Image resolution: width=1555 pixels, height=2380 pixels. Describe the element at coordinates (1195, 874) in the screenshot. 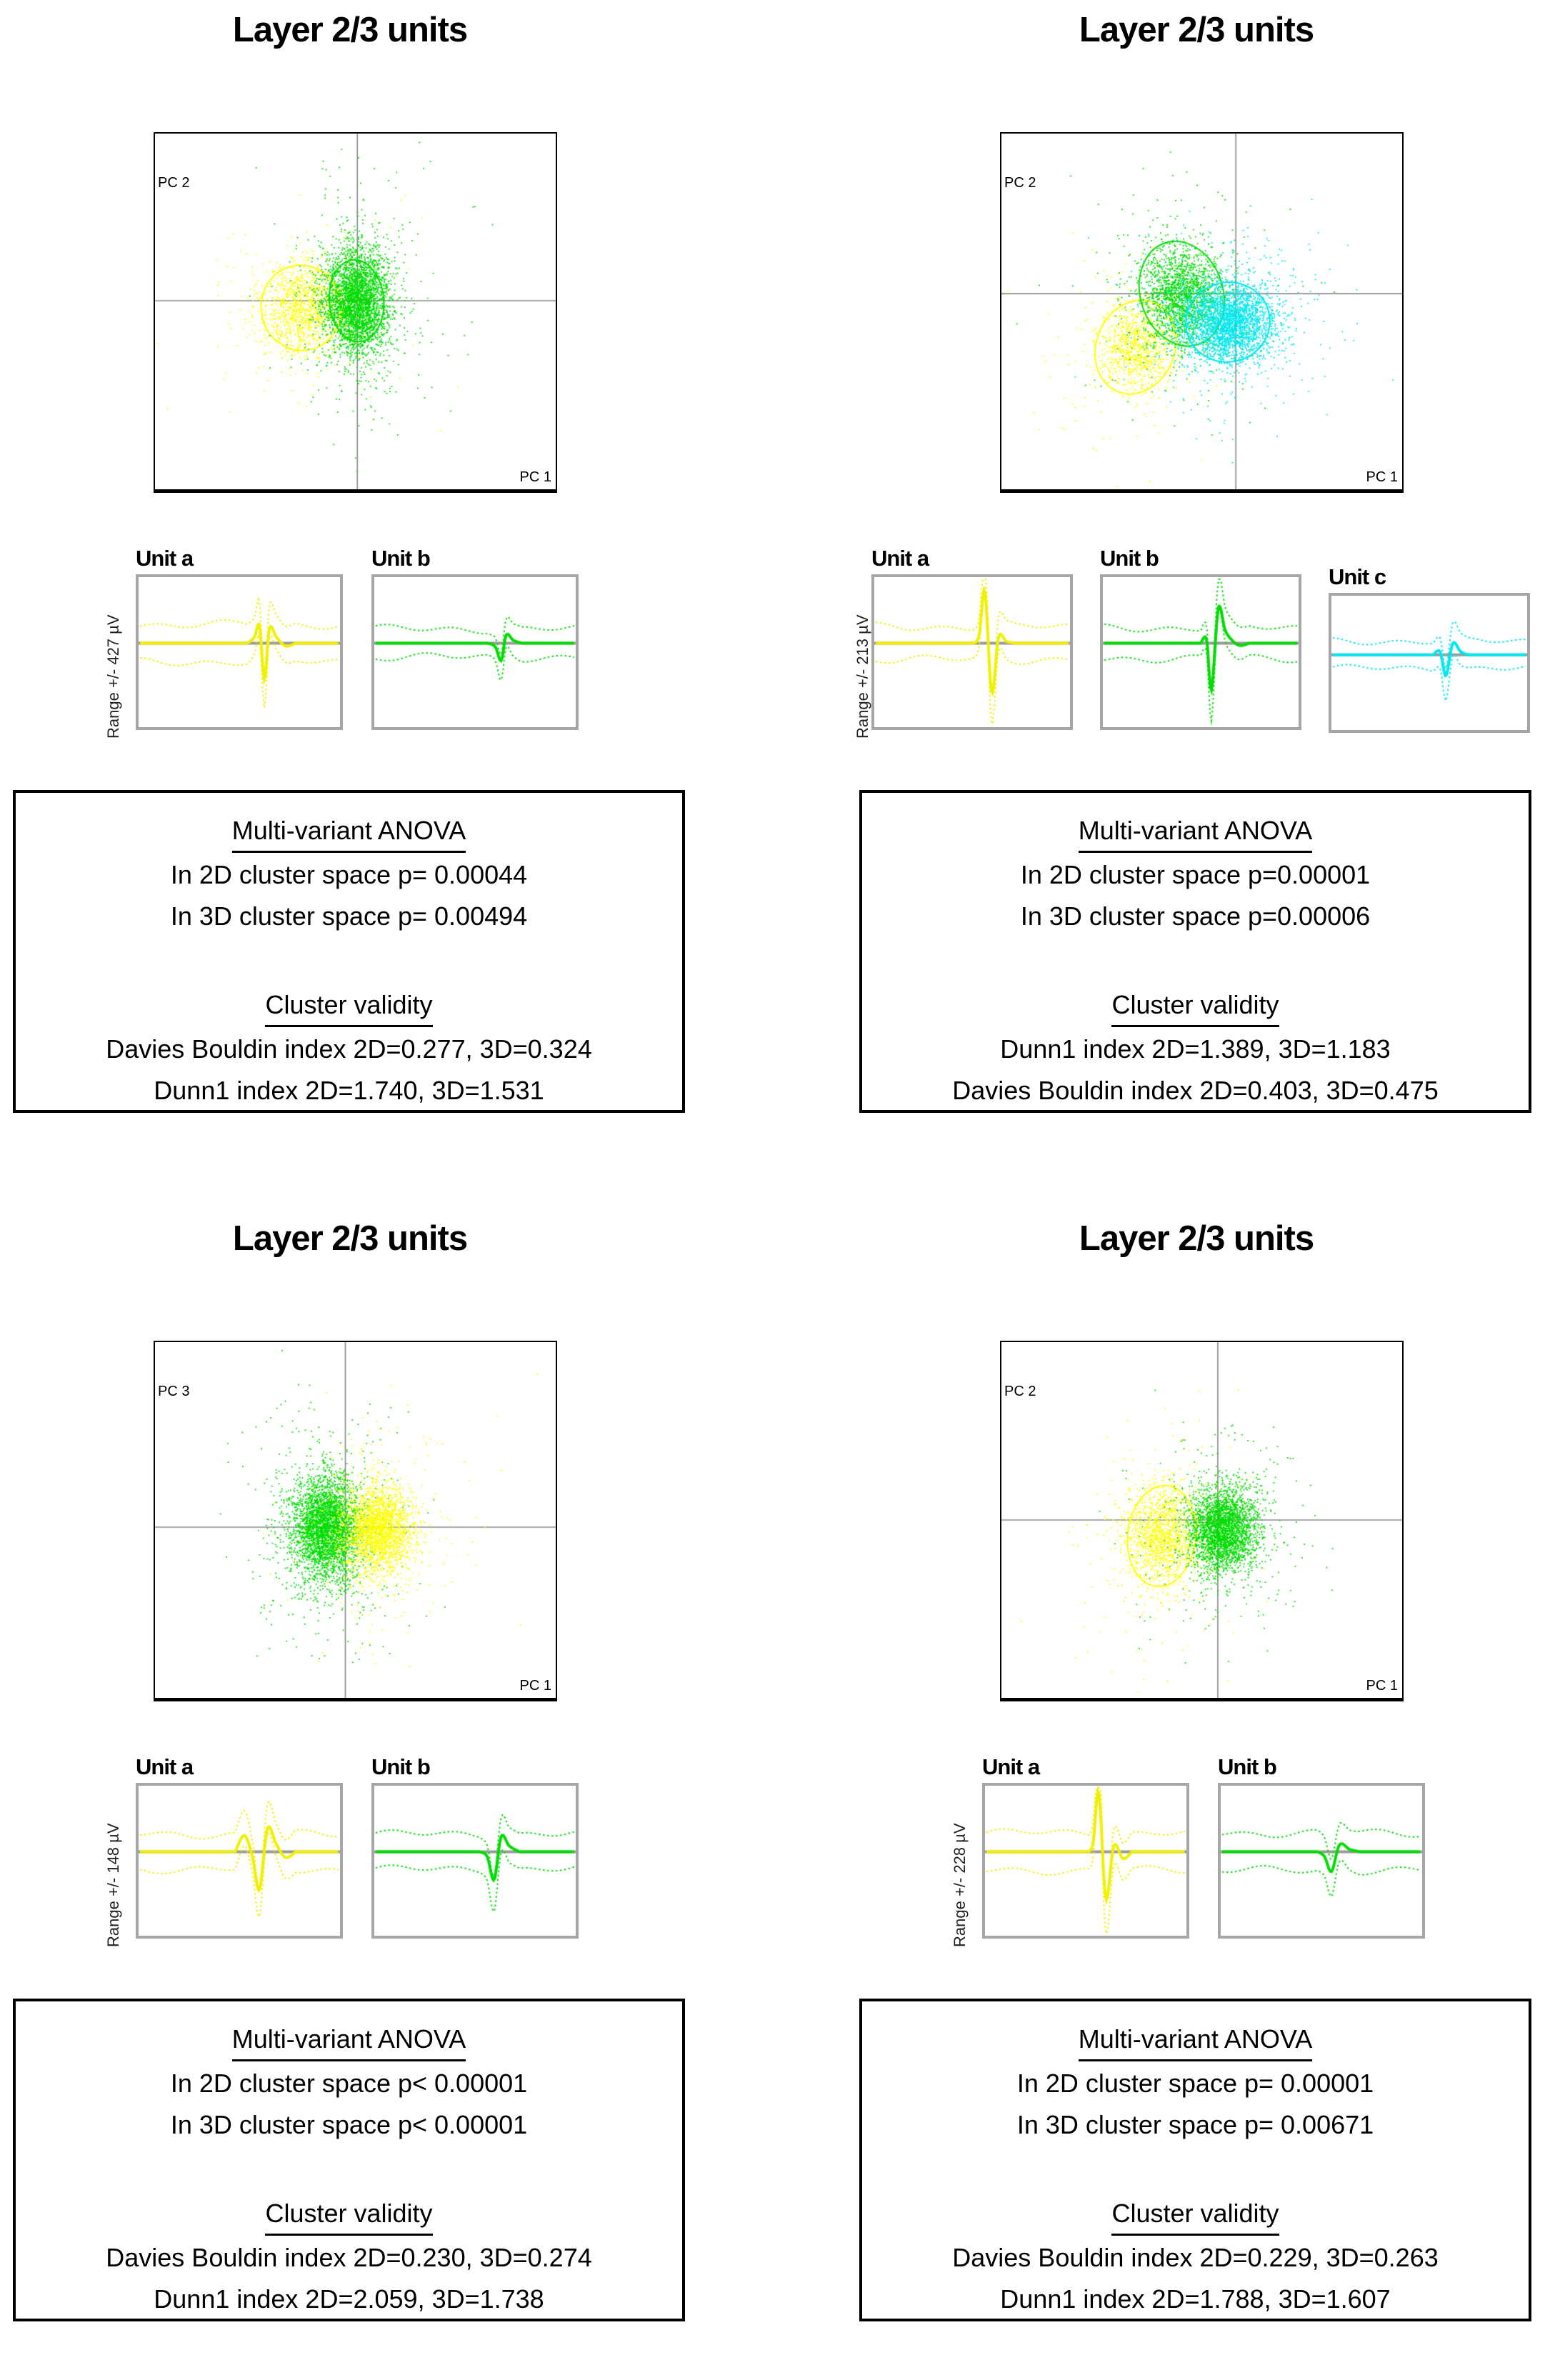

I see `anova-2d-line: In 2D cluster space p=0.00001` at that location.